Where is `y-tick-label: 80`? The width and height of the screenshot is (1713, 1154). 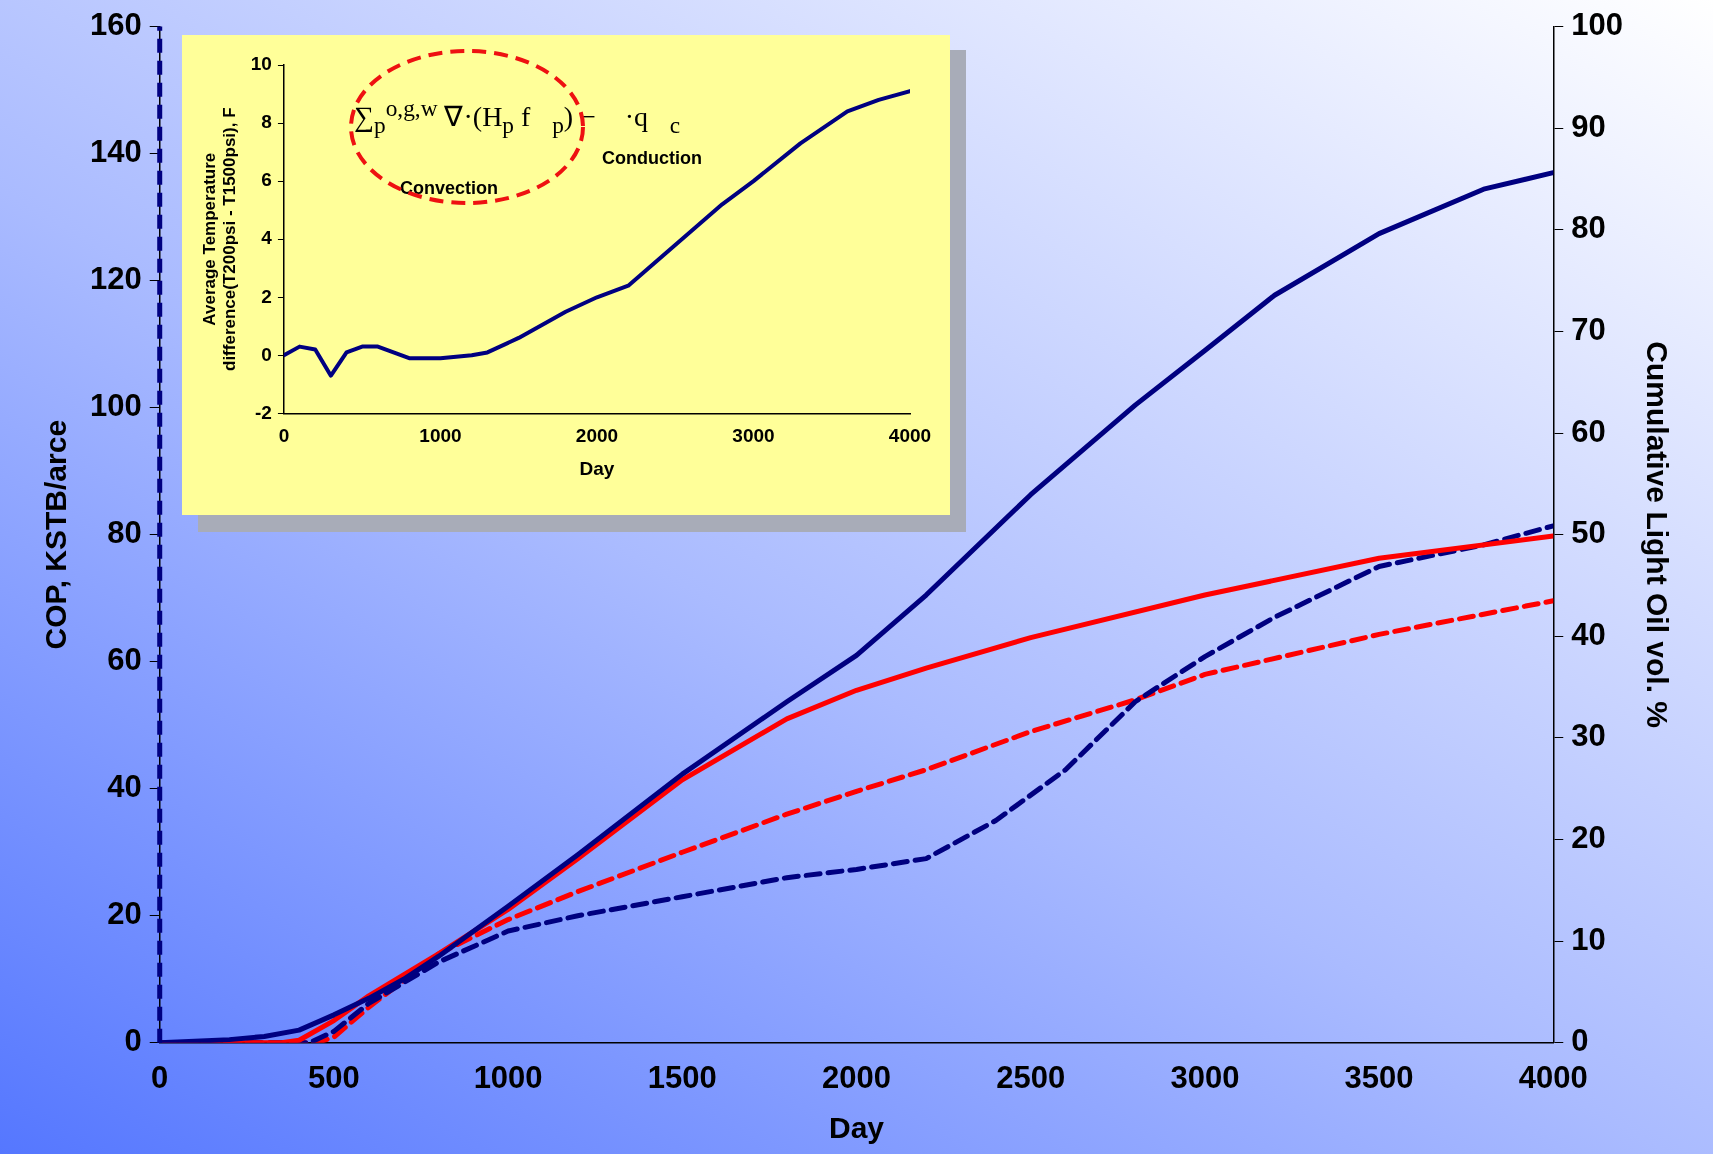
y-tick-label: 80 is located at coordinates (124, 533).